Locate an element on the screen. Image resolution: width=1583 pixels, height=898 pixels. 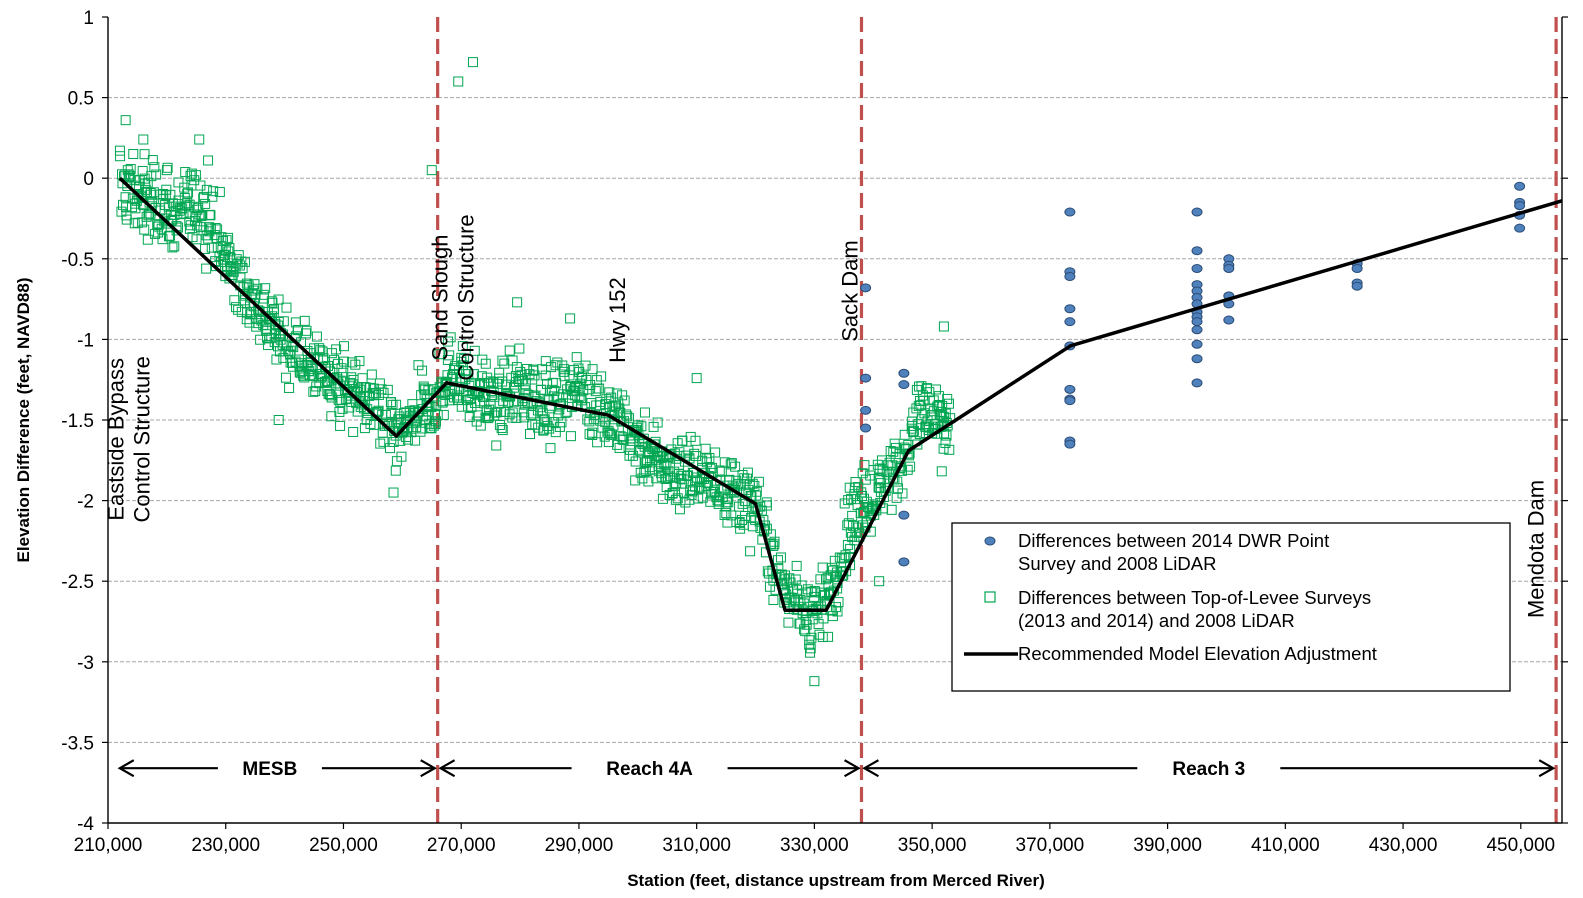
y-tick-label: -2.5 is located at coordinates (77, 582).